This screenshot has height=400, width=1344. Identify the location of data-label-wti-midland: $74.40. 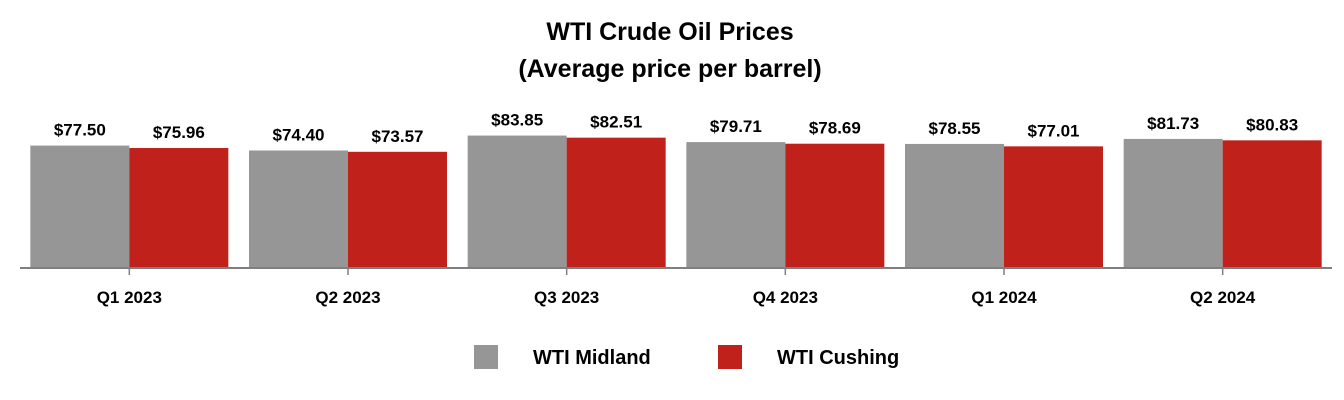
(299, 134).